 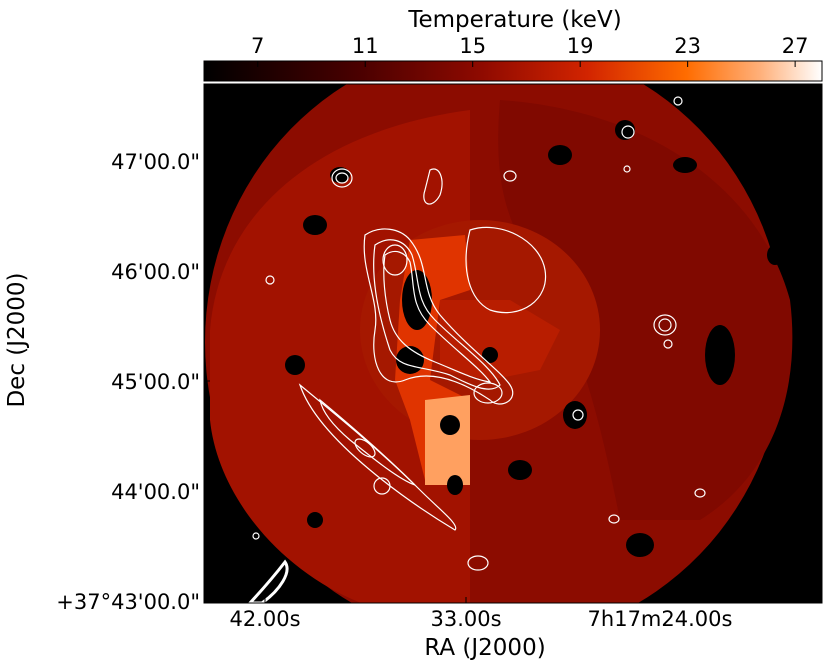 What do you see at coordinates (529, 50) in the screenshot?
I see `colorbar-ticks: 7 11 15 19 23 27` at bounding box center [529, 50].